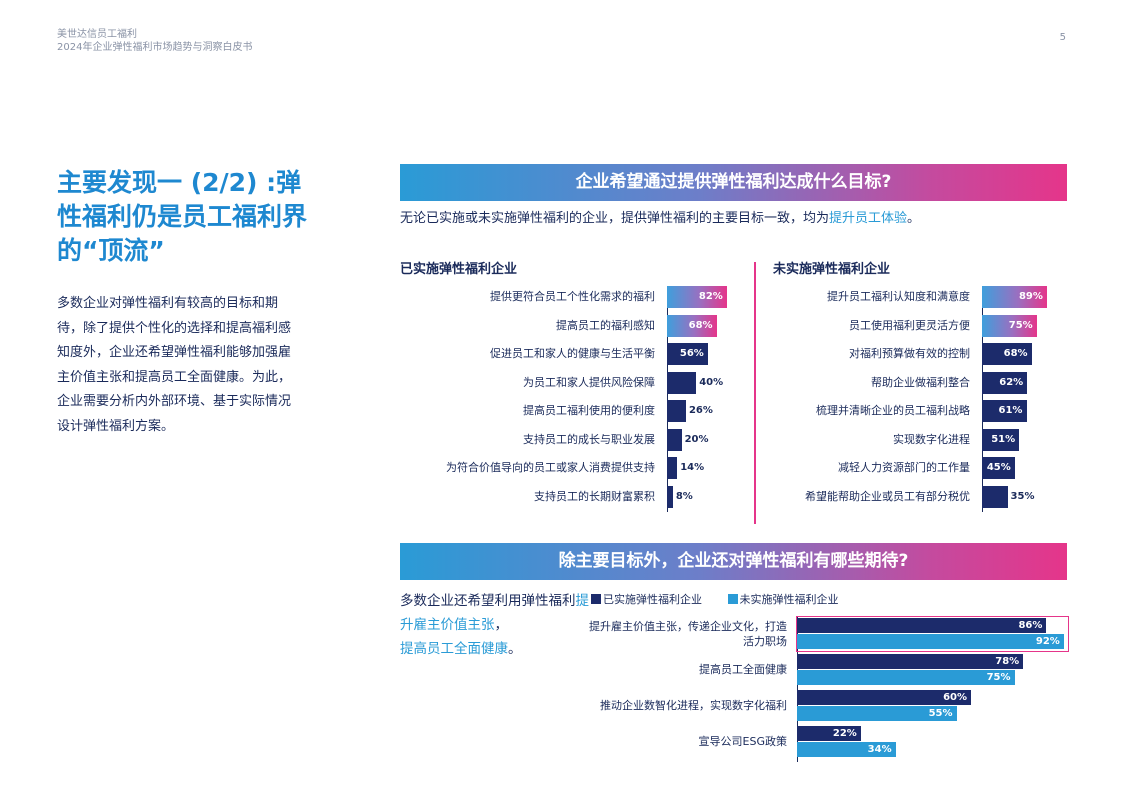 The image size is (1122, 793). Describe the element at coordinates (732, 599) in the screenshot. I see `legend-swatch-blue` at that location.